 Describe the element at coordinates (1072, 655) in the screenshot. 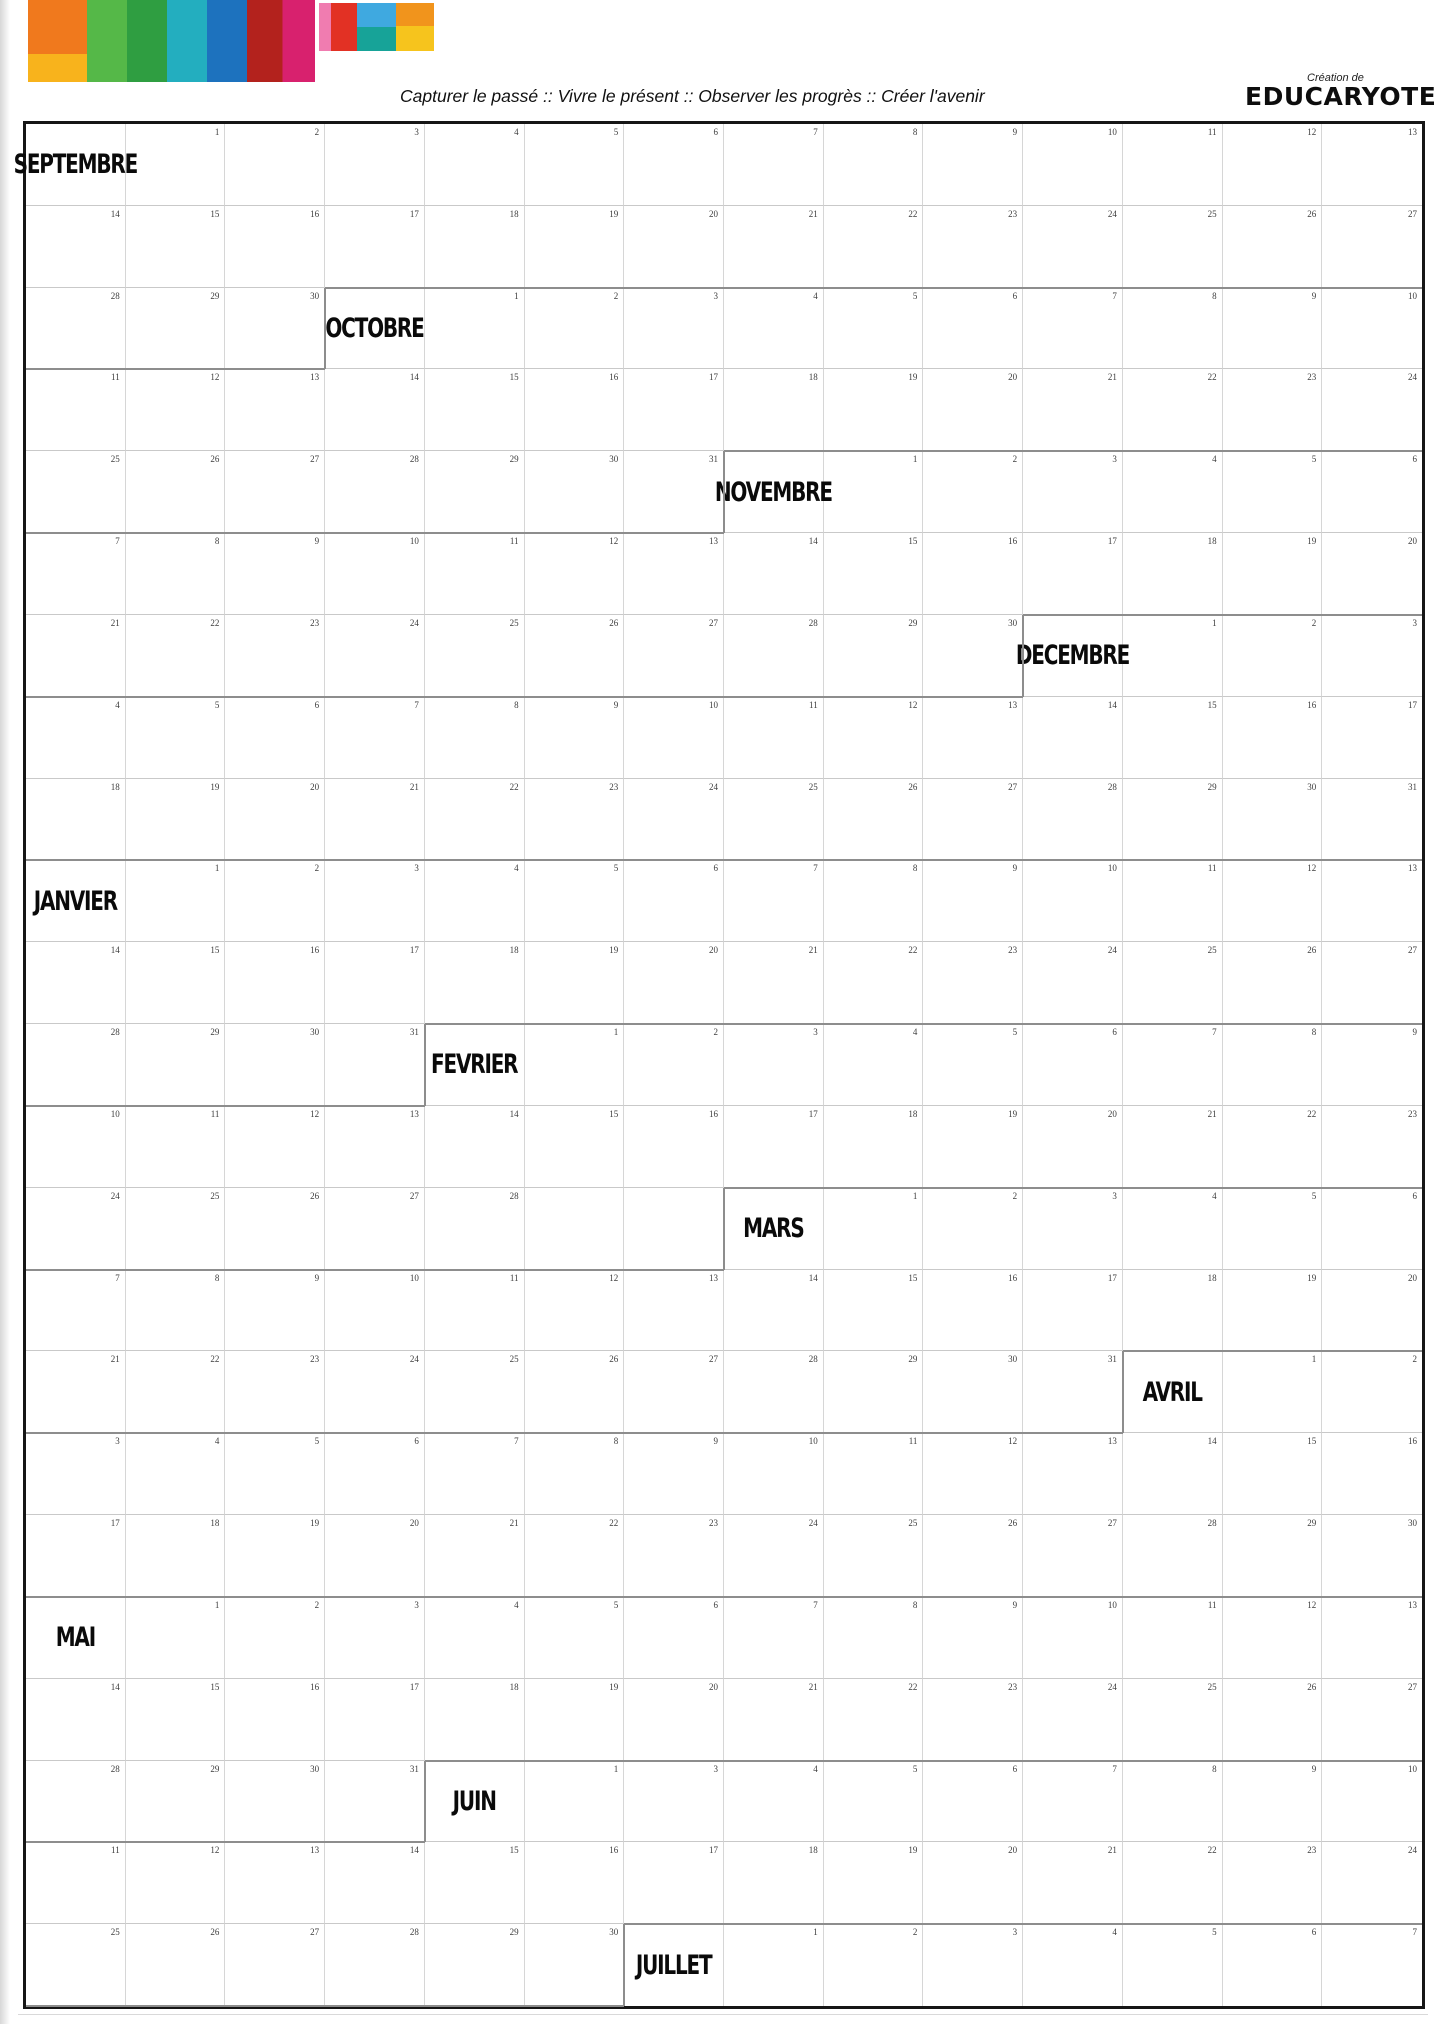

I see `month-label: DECEMBRE` at that location.